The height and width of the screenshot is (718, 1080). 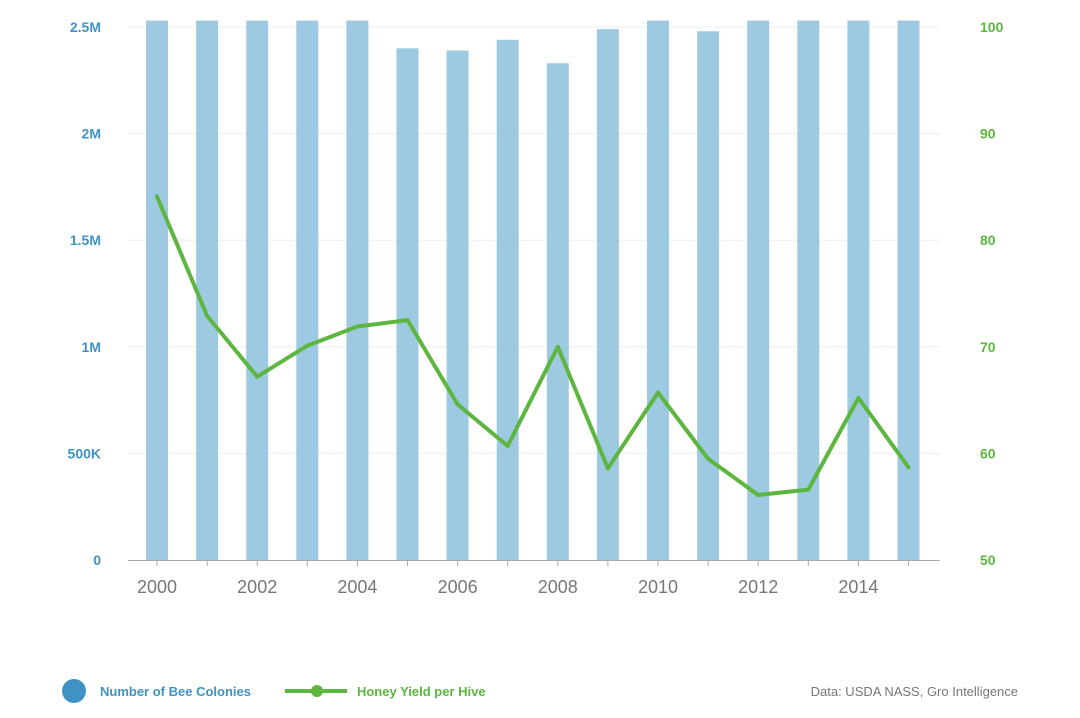 What do you see at coordinates (257, 376) in the screenshot?
I see `honey-yield-point-2002` at bounding box center [257, 376].